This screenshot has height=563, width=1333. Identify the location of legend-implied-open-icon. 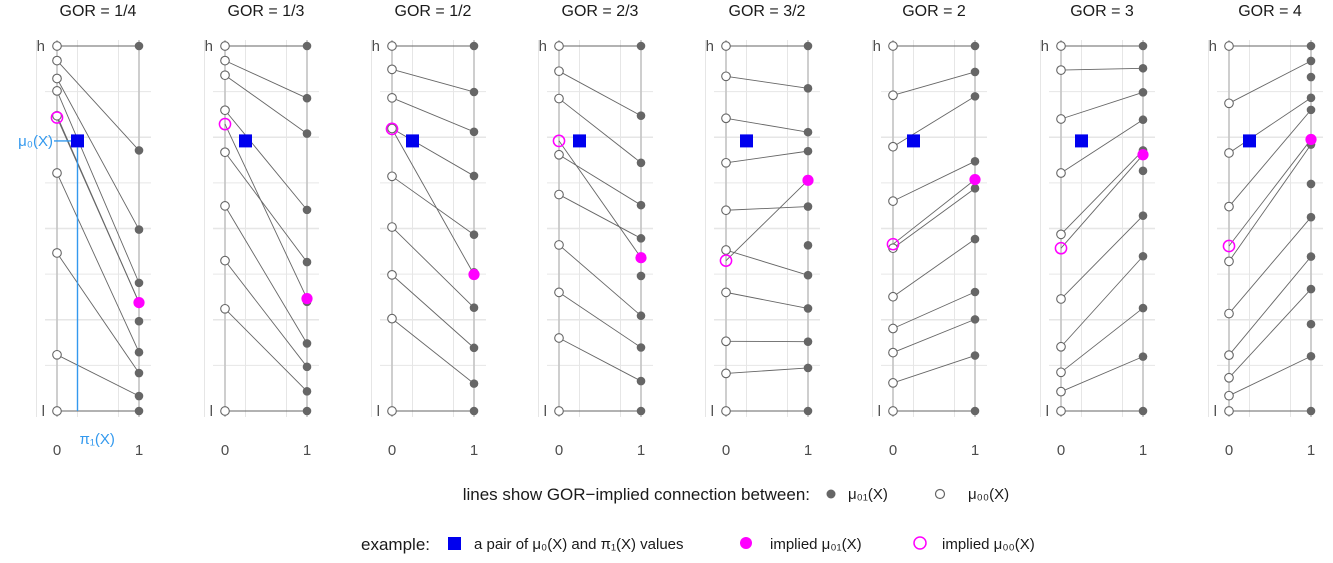
(920, 543).